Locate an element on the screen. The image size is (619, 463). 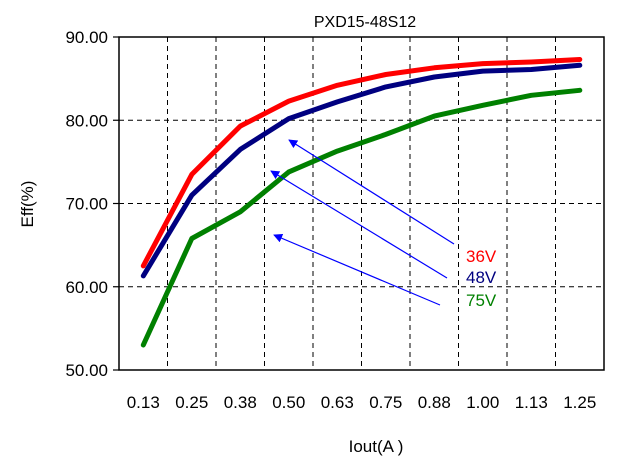
y-axis-label: Eff(%) is located at coordinates (27, 204).